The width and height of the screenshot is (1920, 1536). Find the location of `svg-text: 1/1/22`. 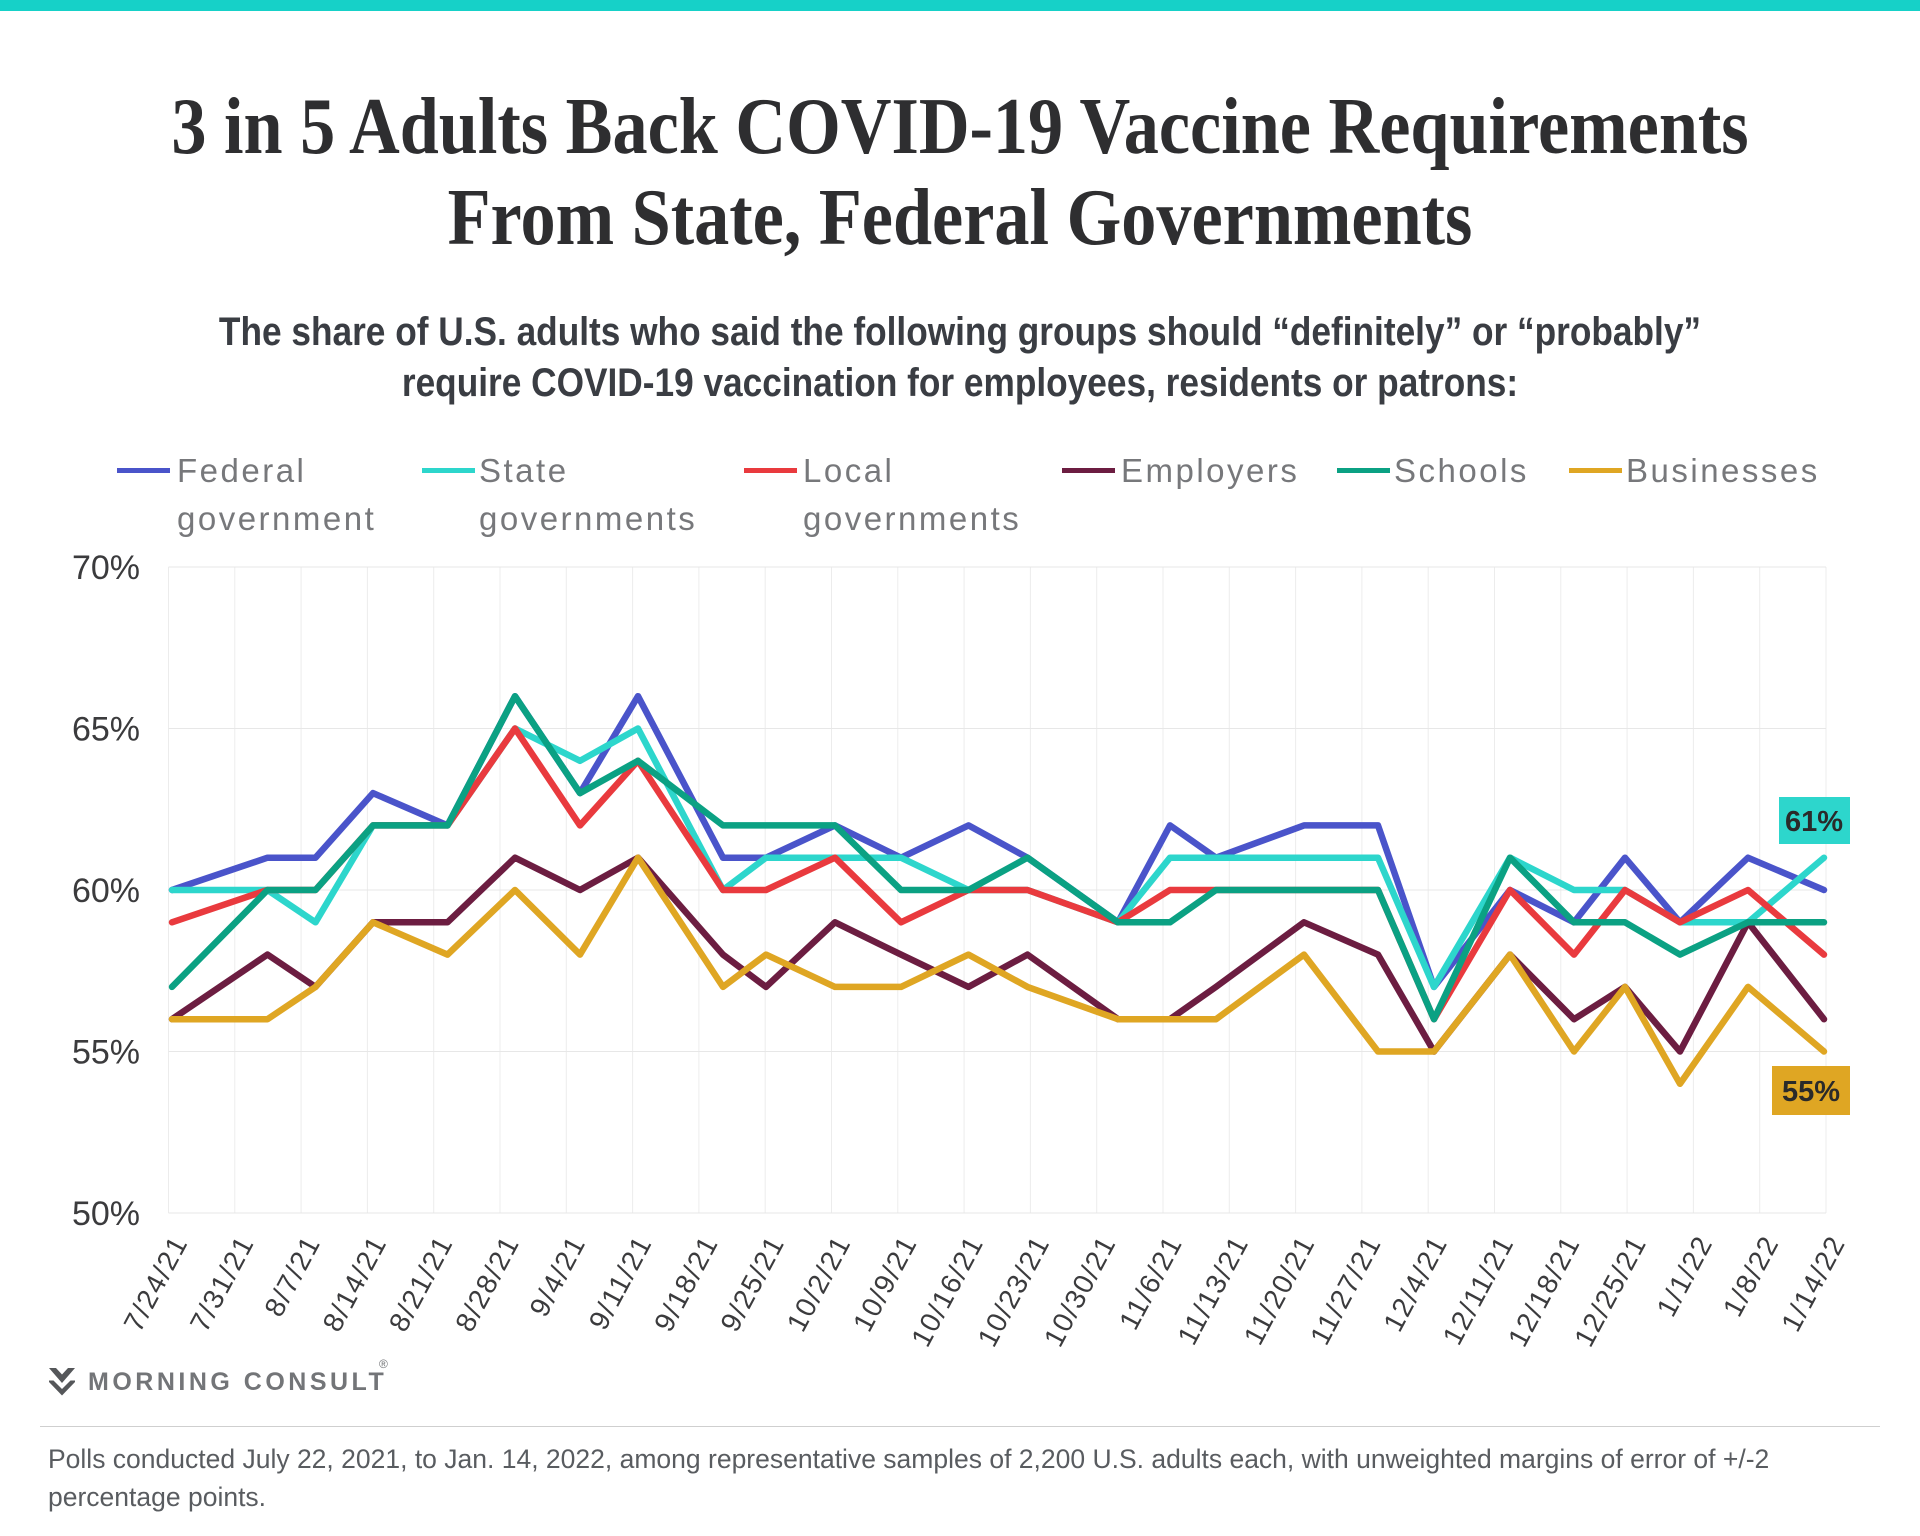

svg-text: 1/1/22 is located at coordinates (1685, 1275).